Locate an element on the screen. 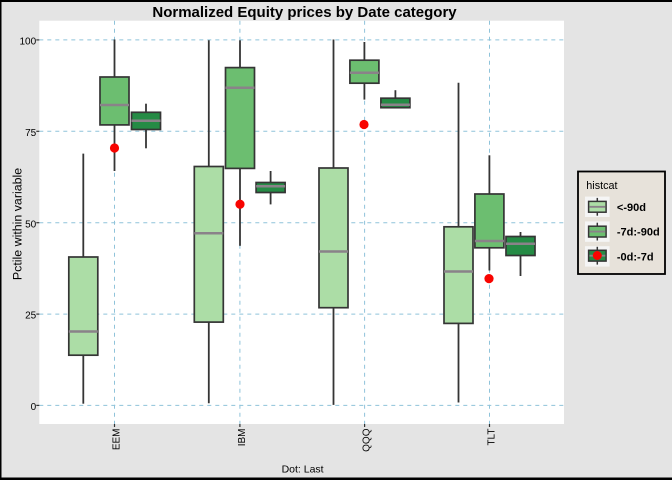  svg-text: 75 is located at coordinates (31, 133).